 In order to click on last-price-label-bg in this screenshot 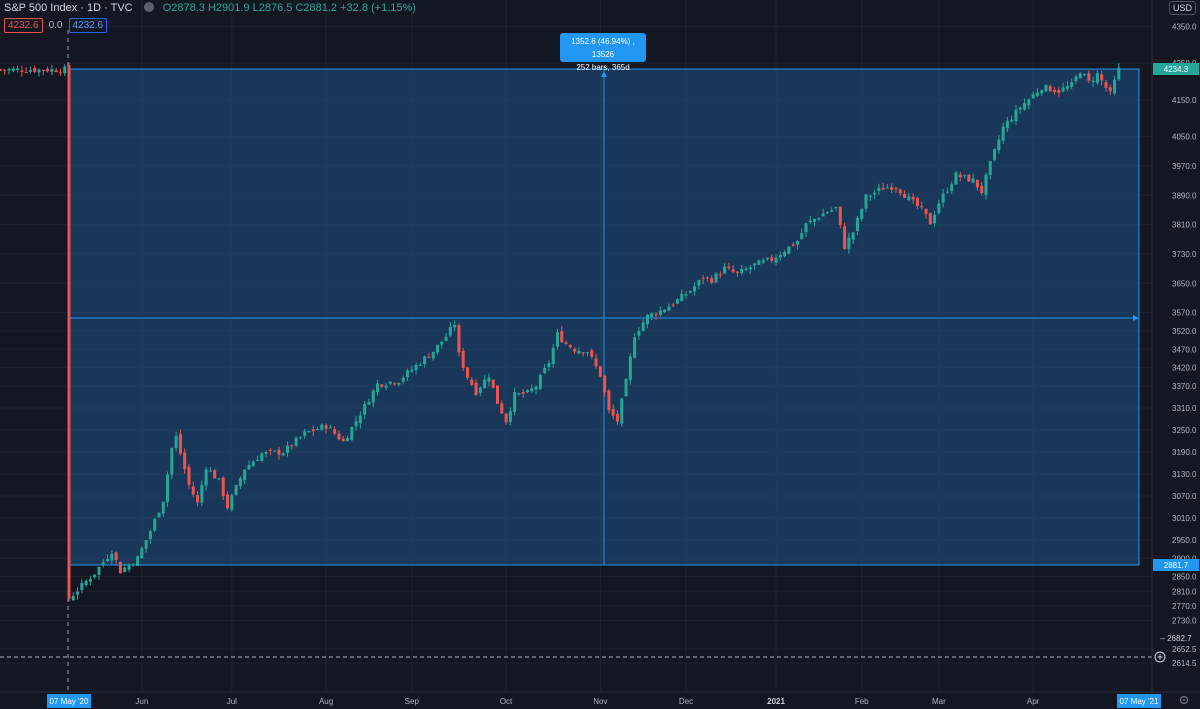, I will do `click(1176, 69)`.